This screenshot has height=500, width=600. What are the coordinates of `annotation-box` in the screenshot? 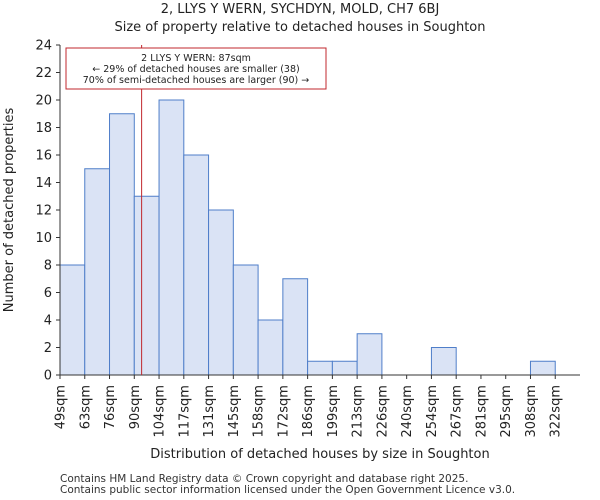 It's located at (196, 68).